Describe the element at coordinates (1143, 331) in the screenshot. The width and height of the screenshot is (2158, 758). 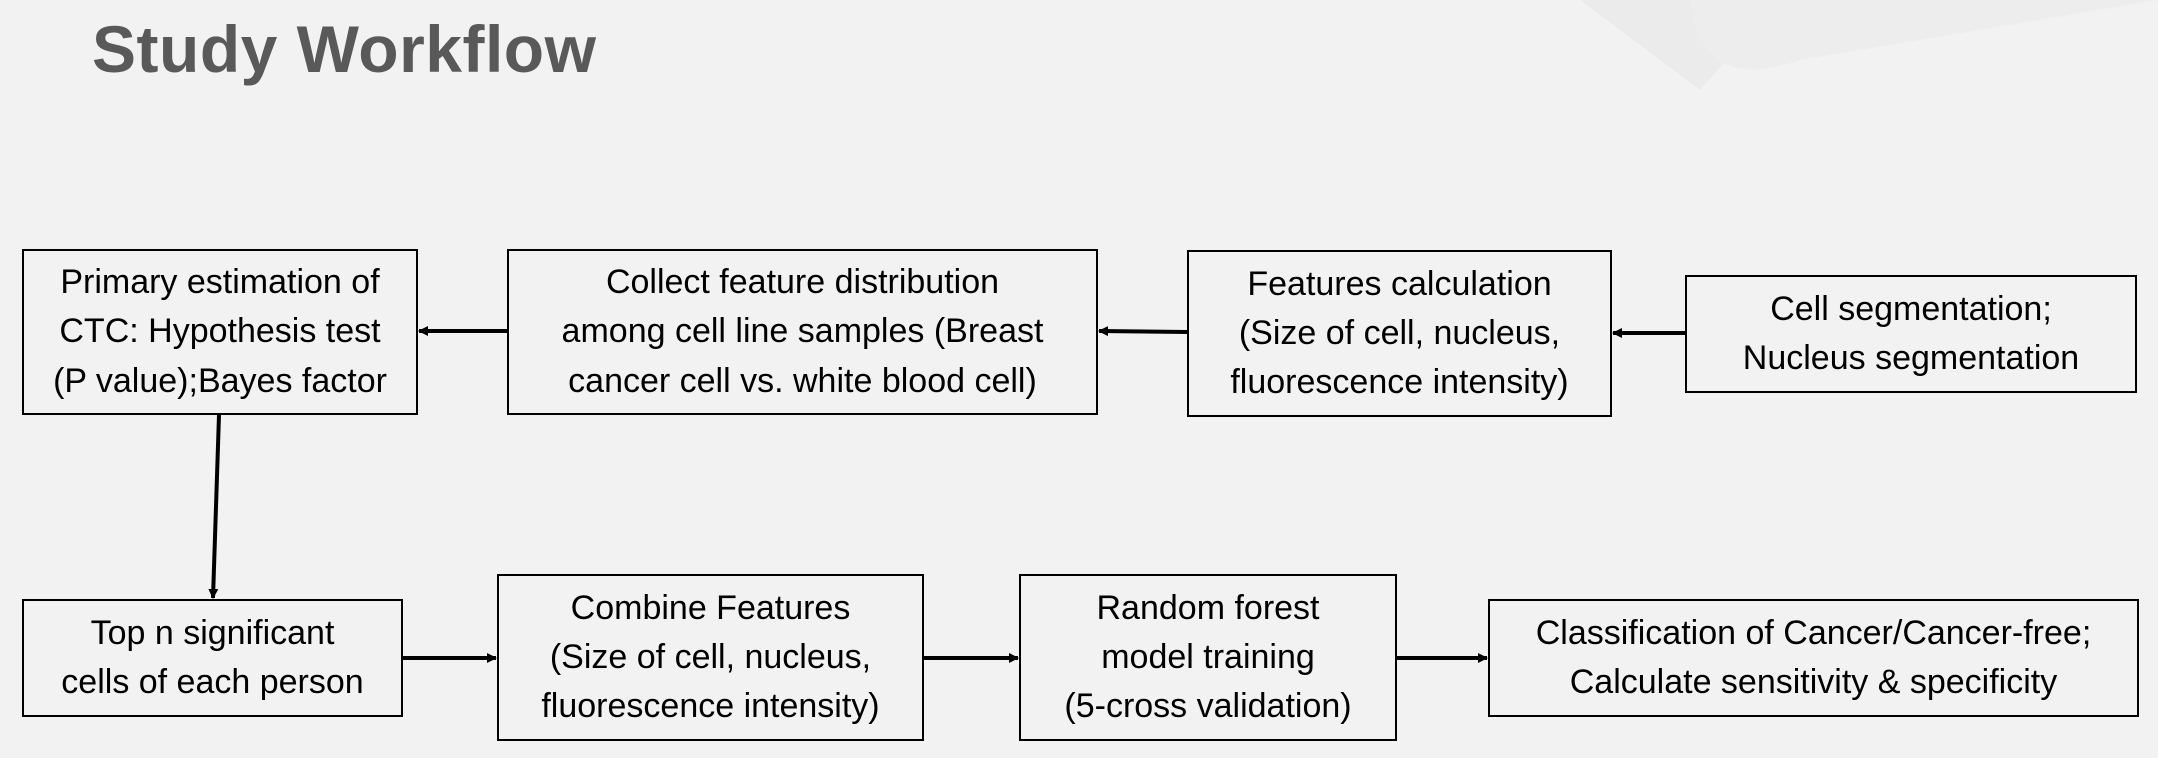
I see `arrow-features-to-collect` at that location.